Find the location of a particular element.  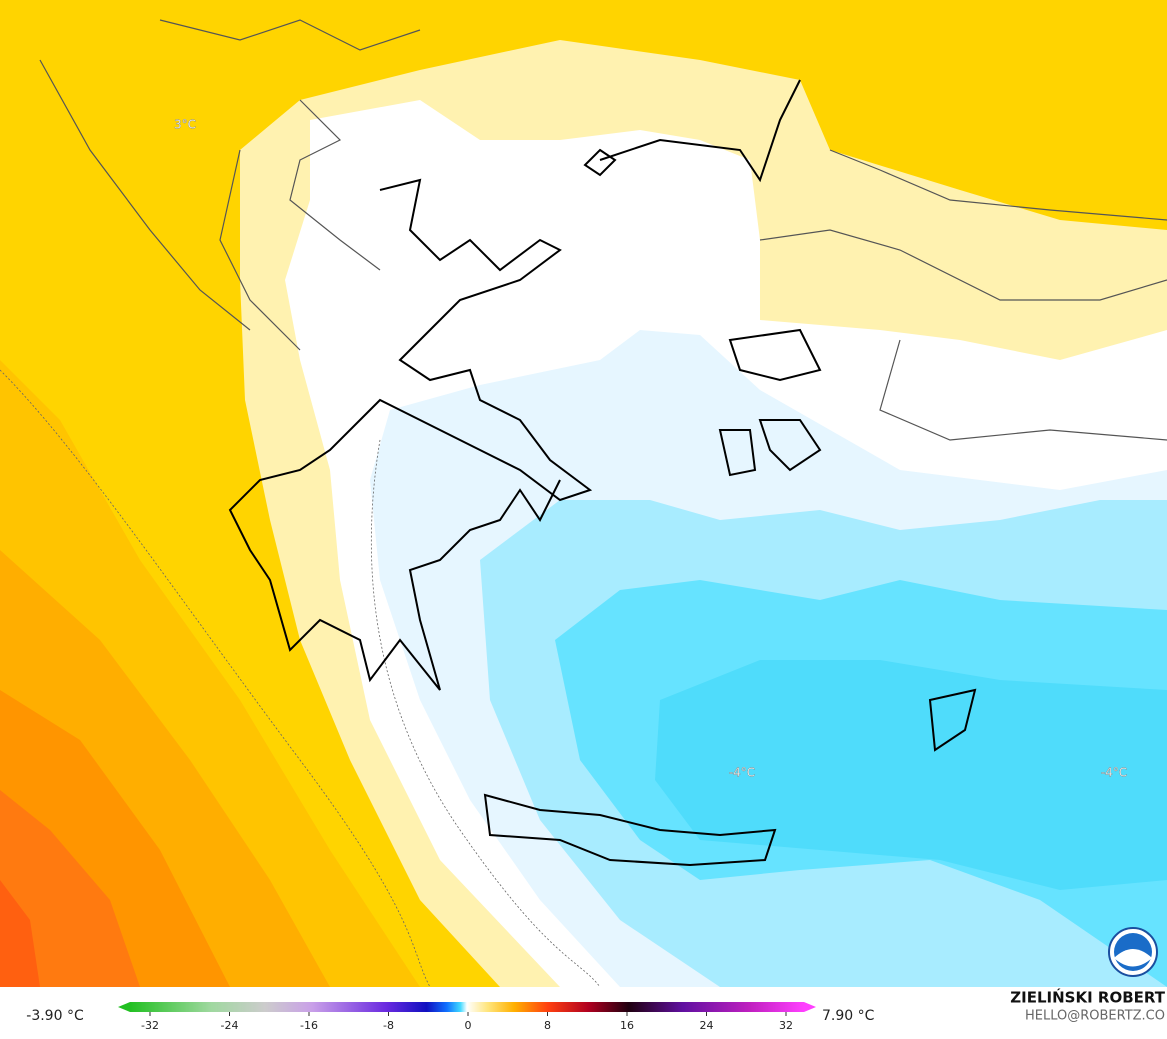

legend: -3.90 °C 7.90 °C -32 -24 -16 -8 0 8 16 24 32 is located at coordinates (450, 1017).